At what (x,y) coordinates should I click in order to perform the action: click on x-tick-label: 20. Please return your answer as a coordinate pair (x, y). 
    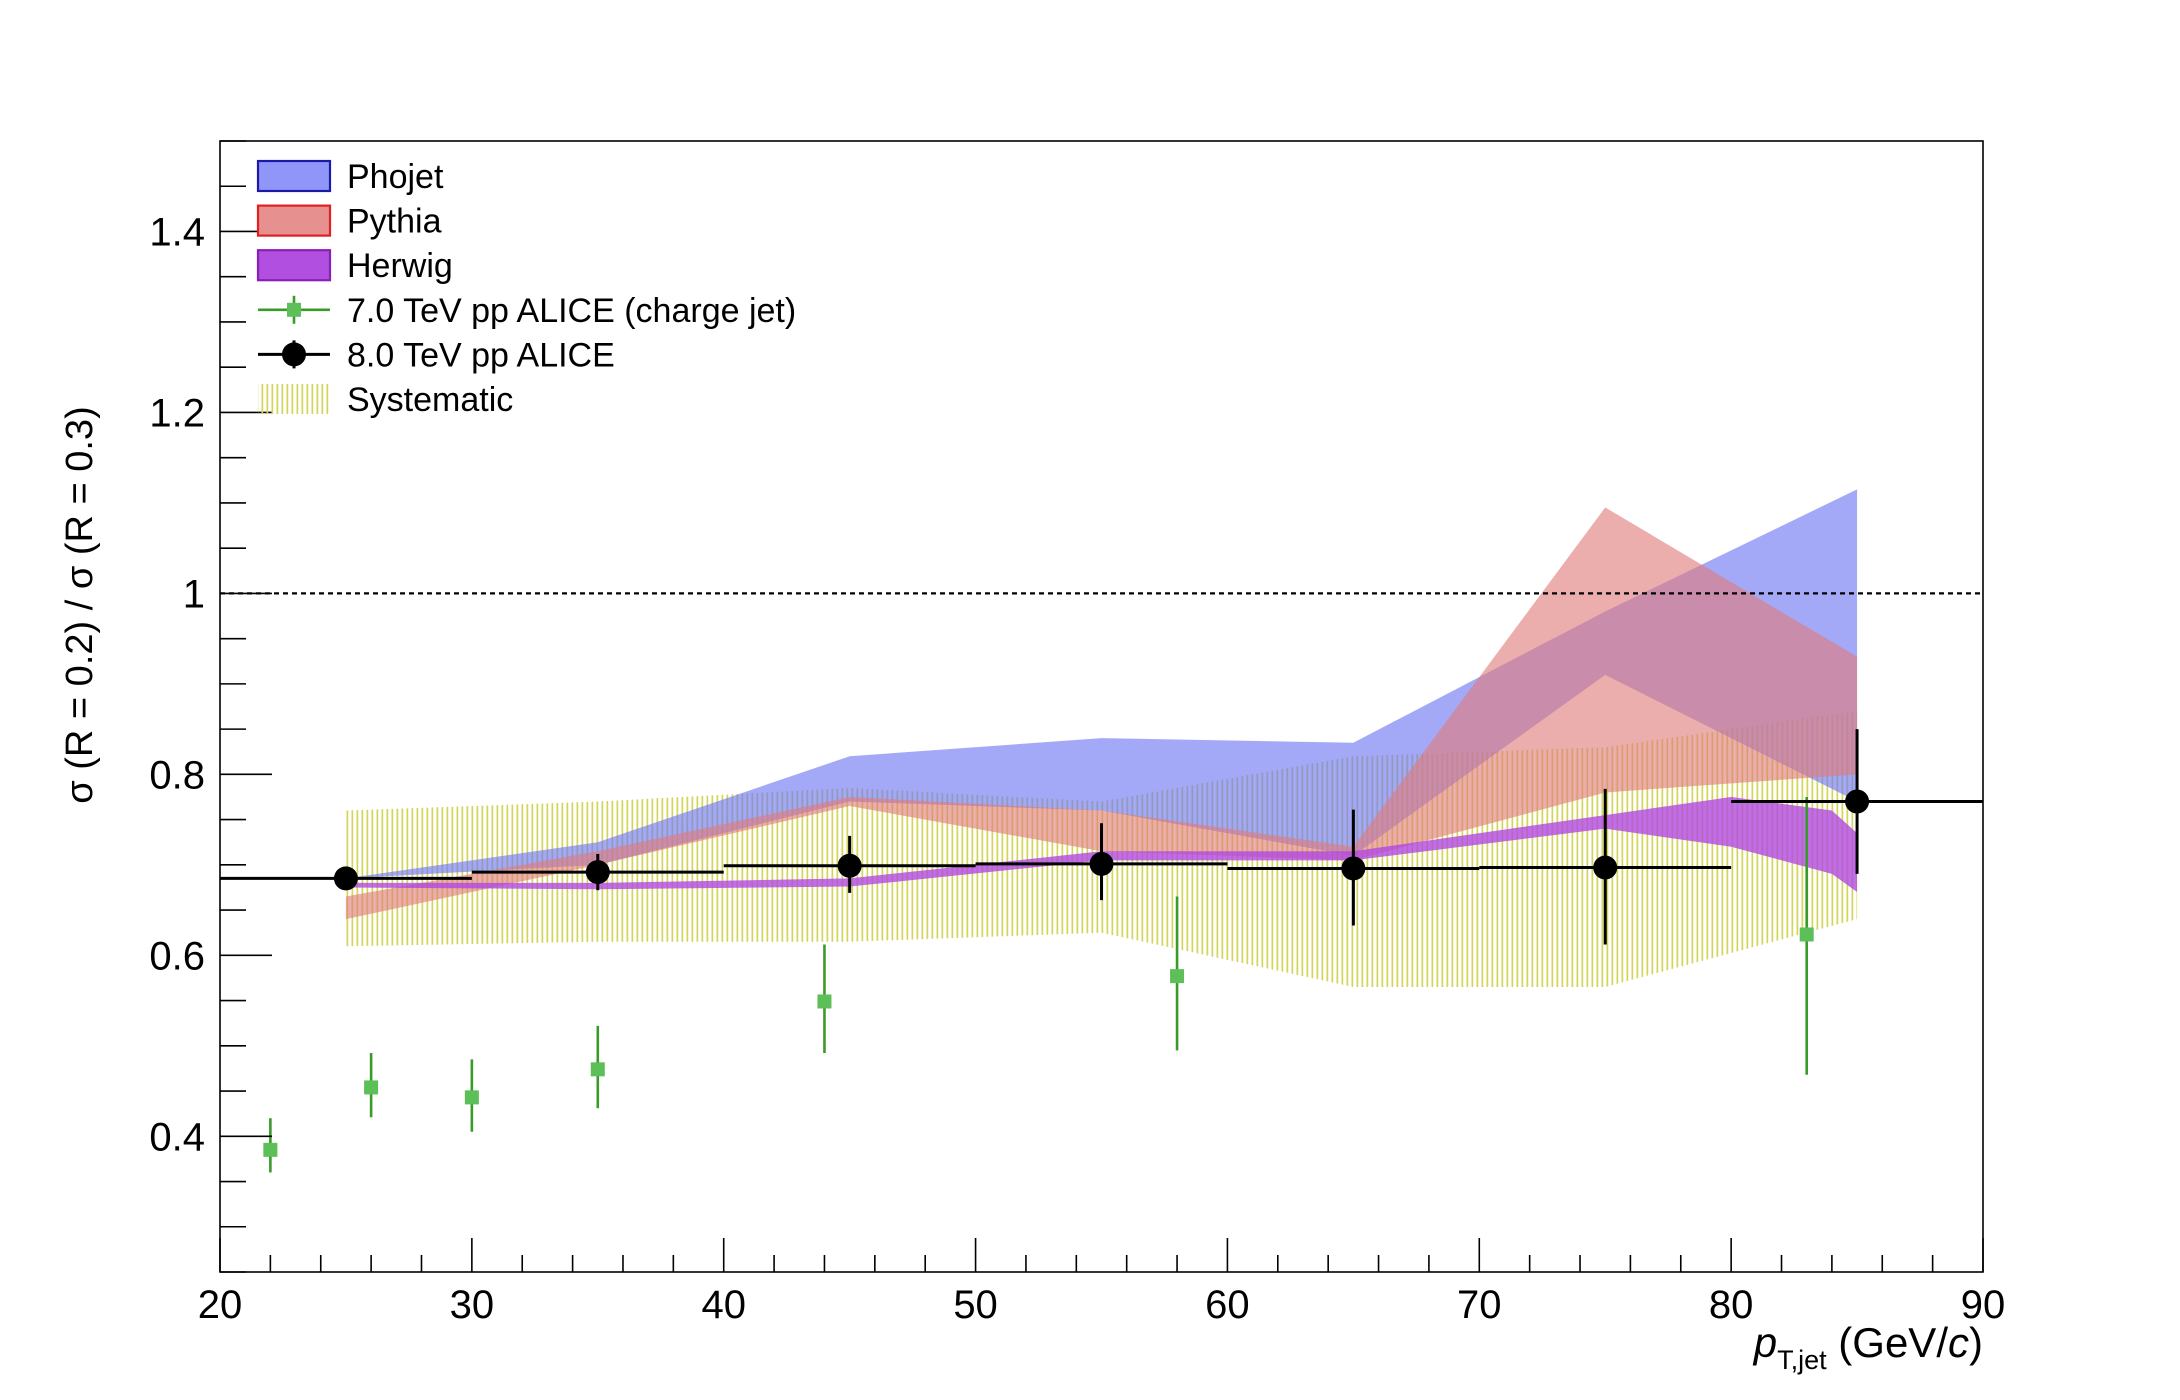
    Looking at the image, I should click on (220, 1305).